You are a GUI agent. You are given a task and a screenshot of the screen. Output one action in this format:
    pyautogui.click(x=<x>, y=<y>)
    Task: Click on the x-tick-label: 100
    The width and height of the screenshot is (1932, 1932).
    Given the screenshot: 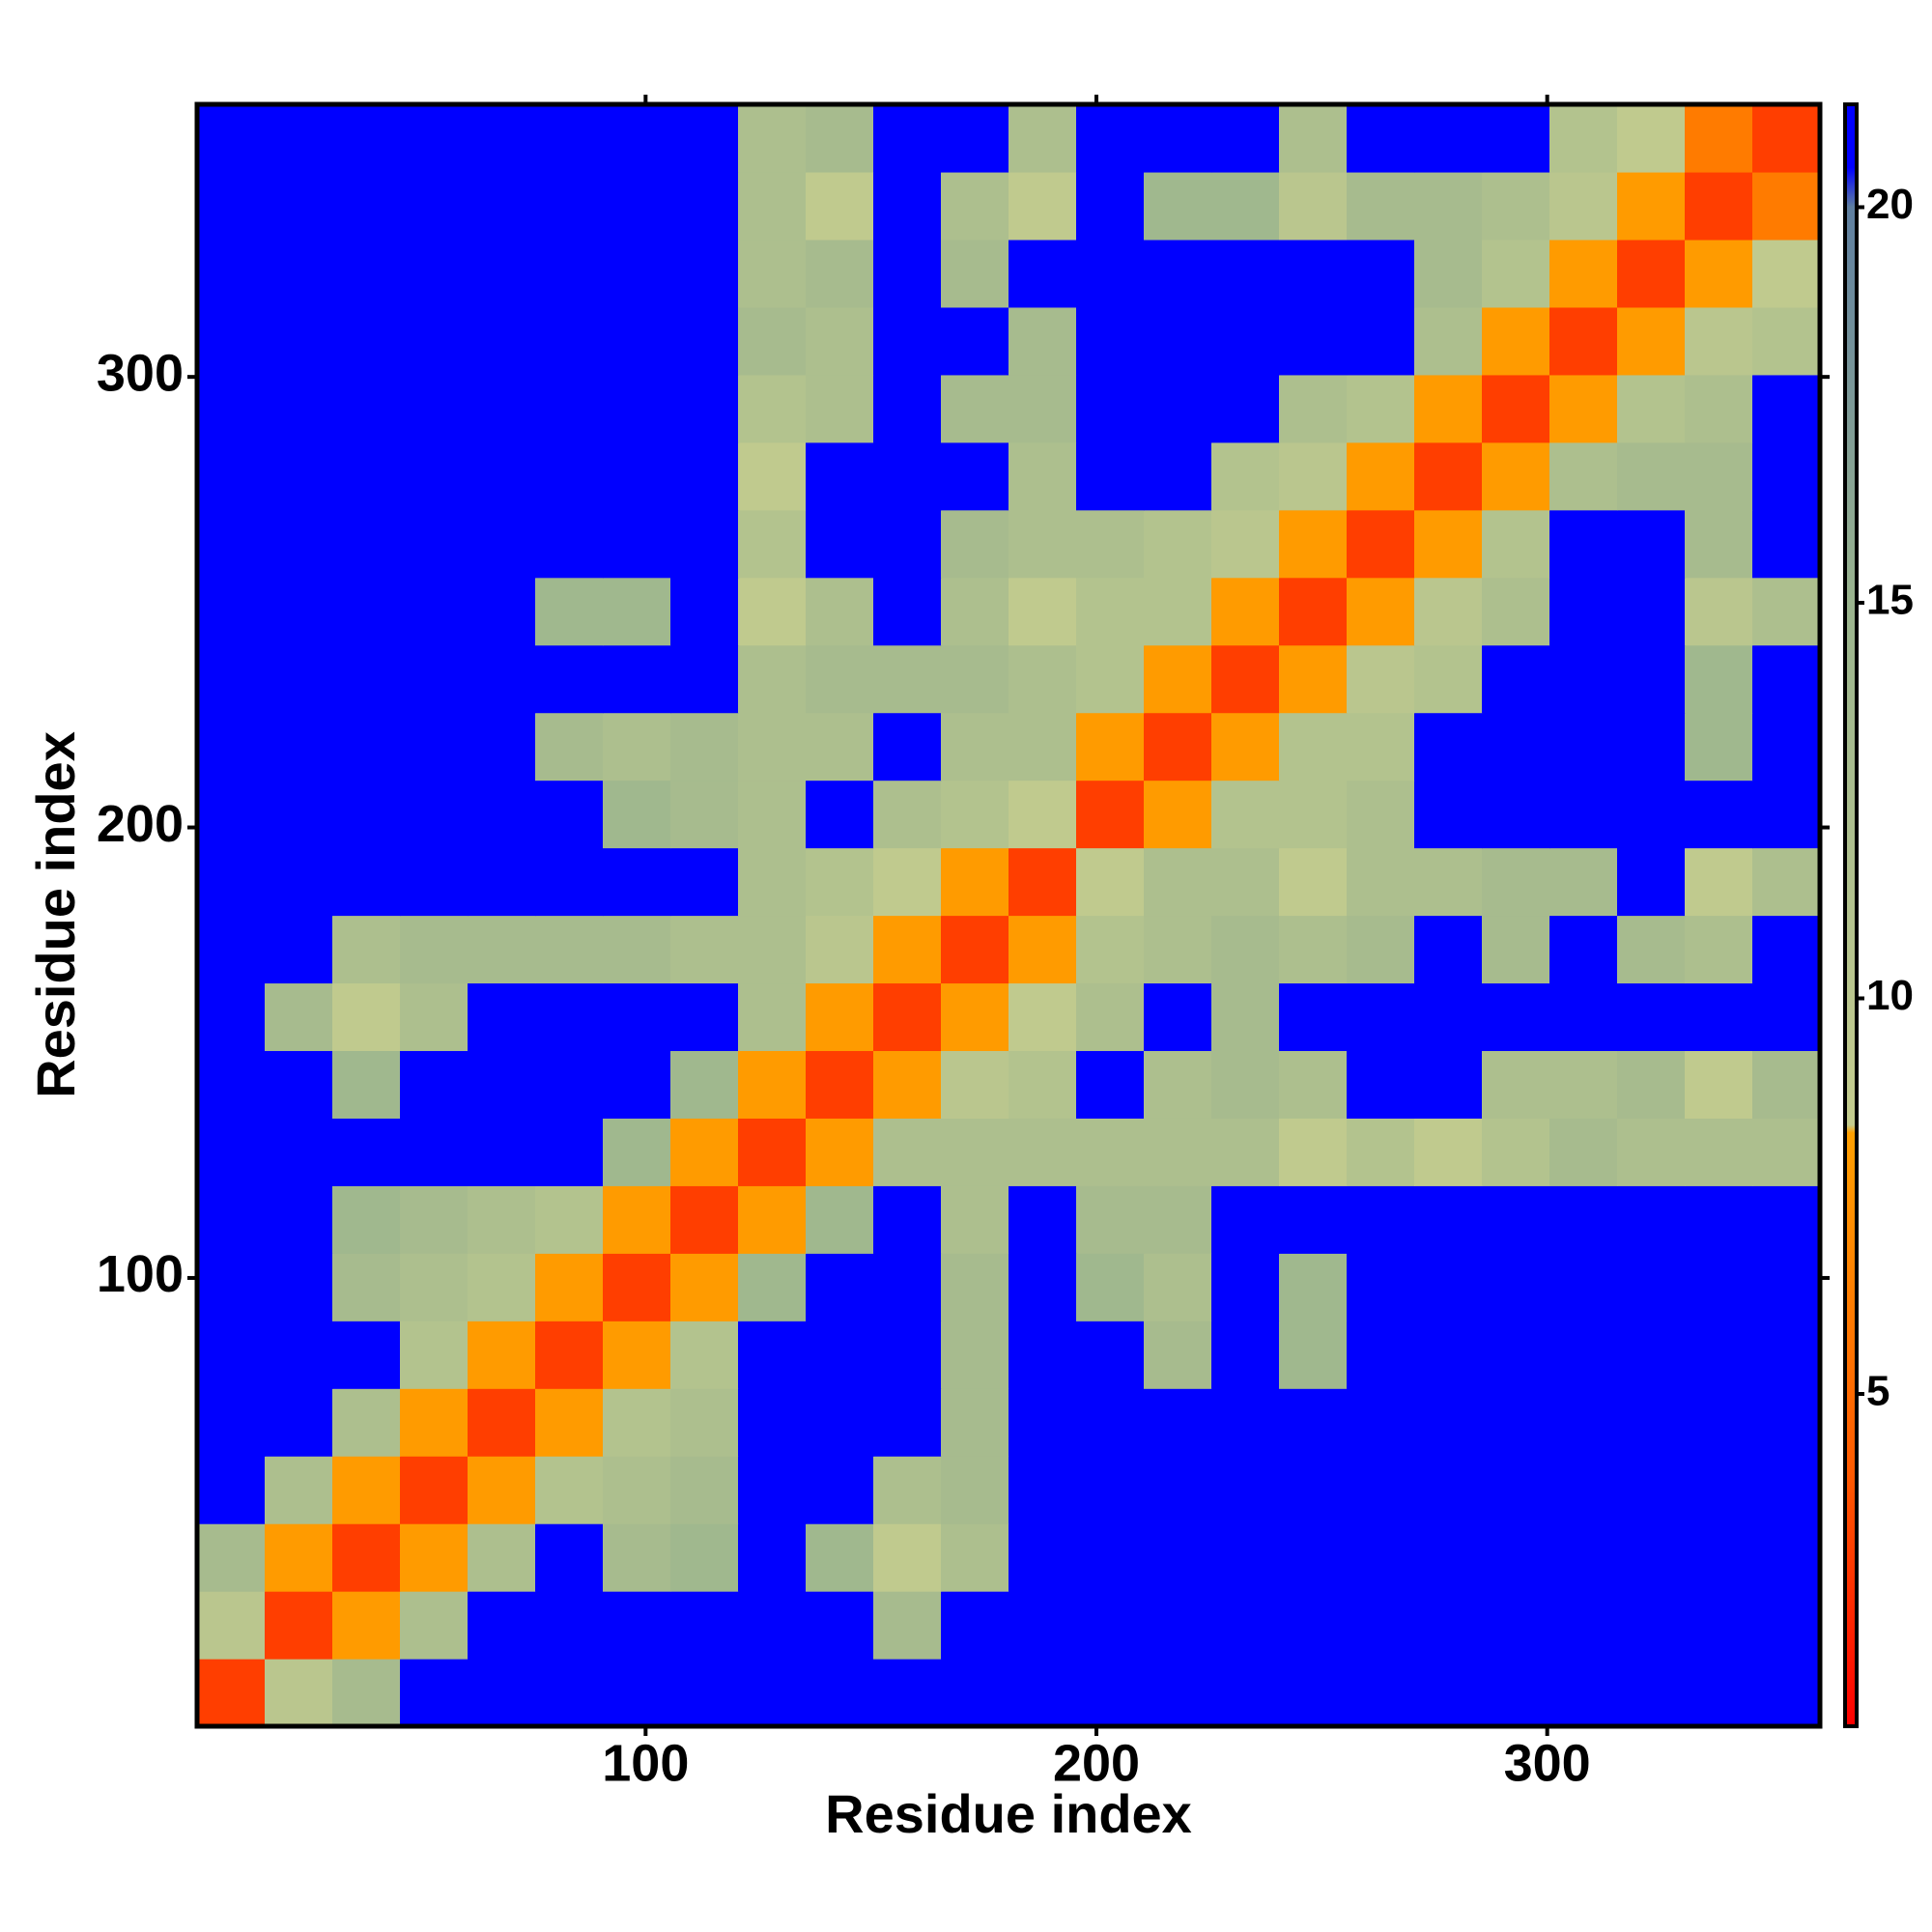 What is the action you would take?
    pyautogui.click(x=645, y=1763)
    